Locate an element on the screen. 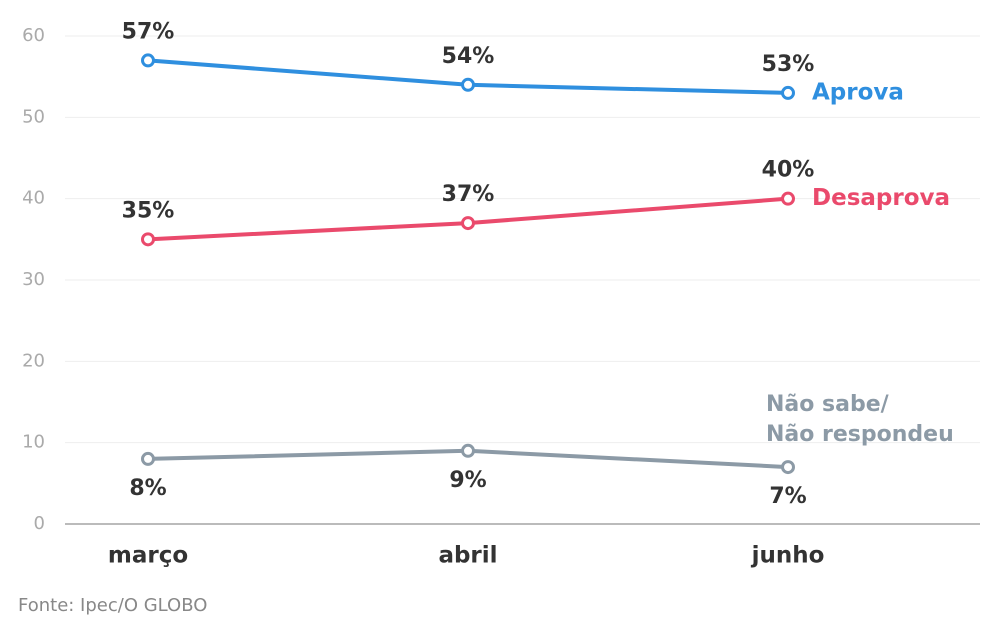 Image resolution: width=1000 pixels, height=634 pixels. y-tick-label: 40 is located at coordinates (33, 198).